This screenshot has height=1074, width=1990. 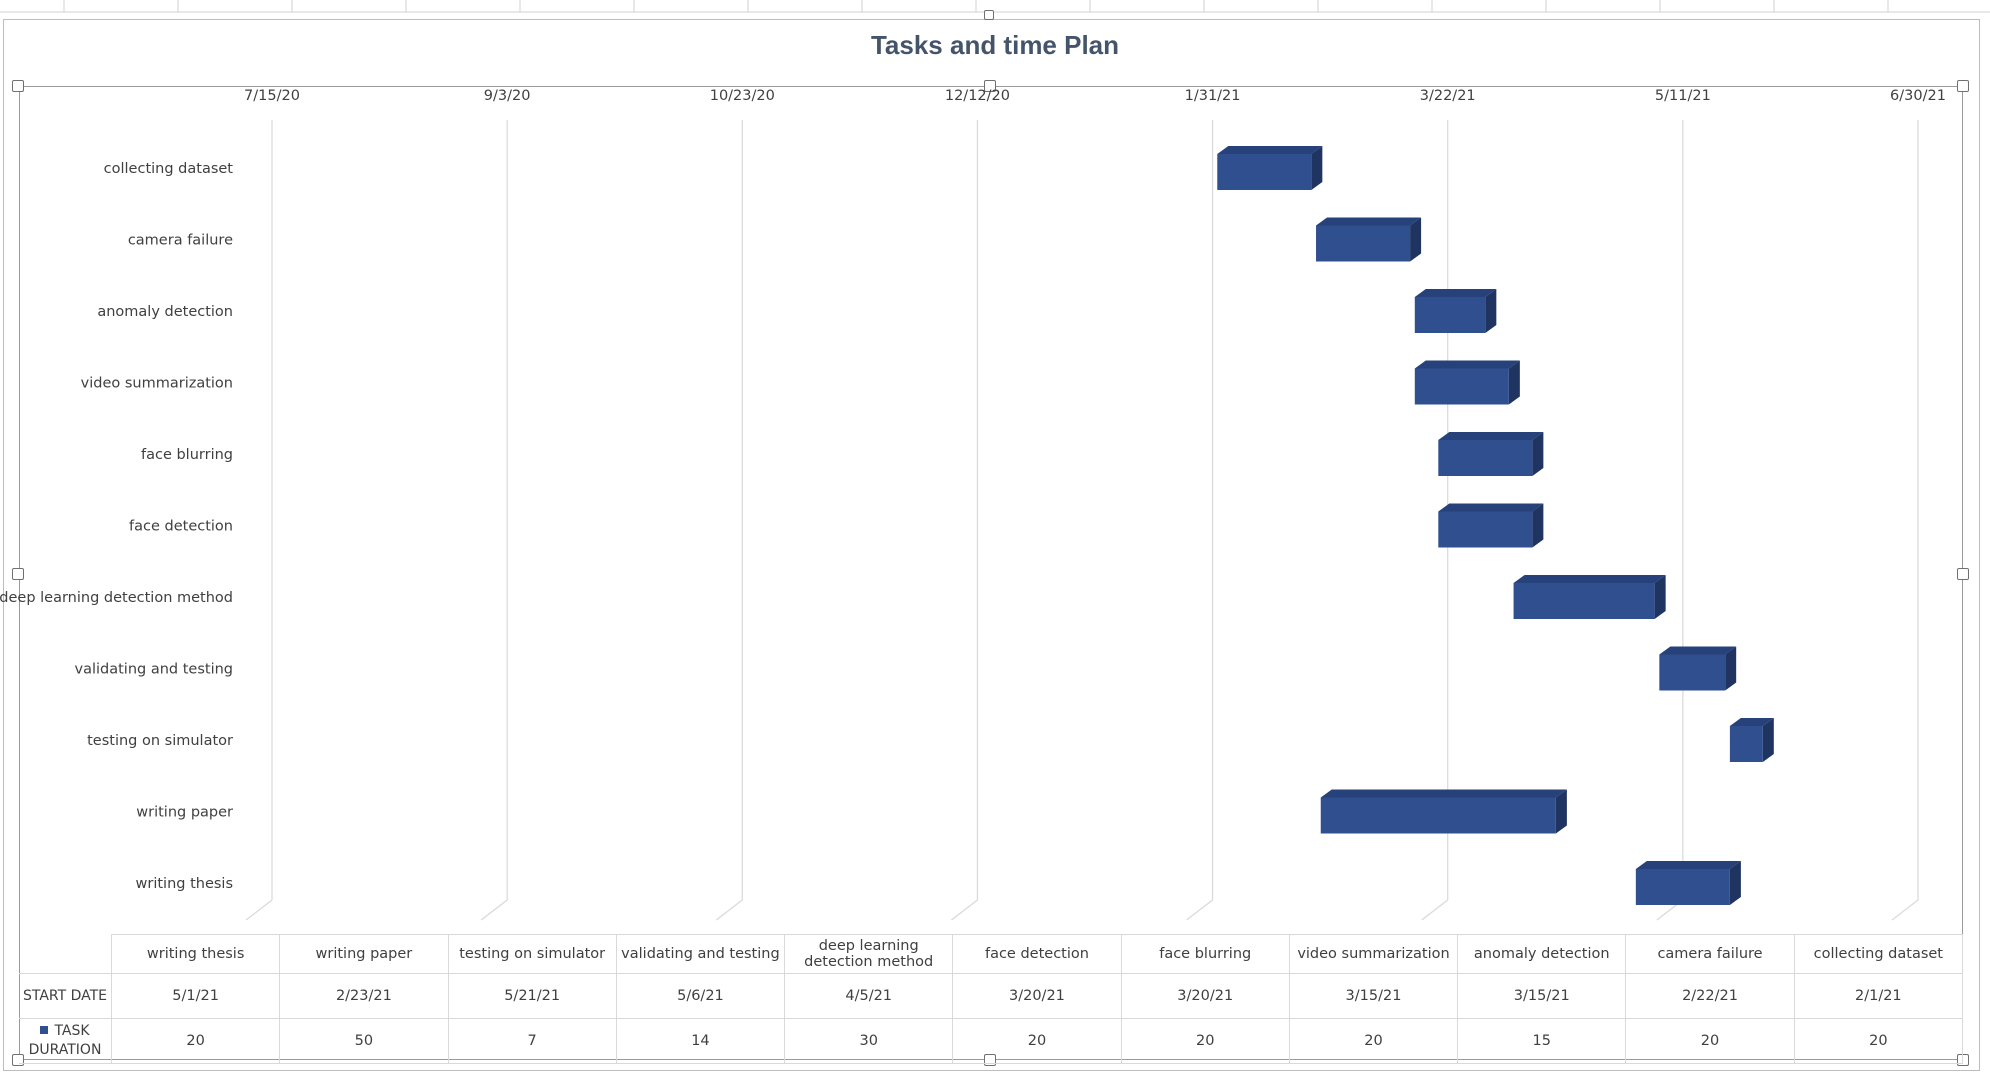 What do you see at coordinates (195, 996) in the screenshot?
I see `table-cell: 5/1/21` at bounding box center [195, 996].